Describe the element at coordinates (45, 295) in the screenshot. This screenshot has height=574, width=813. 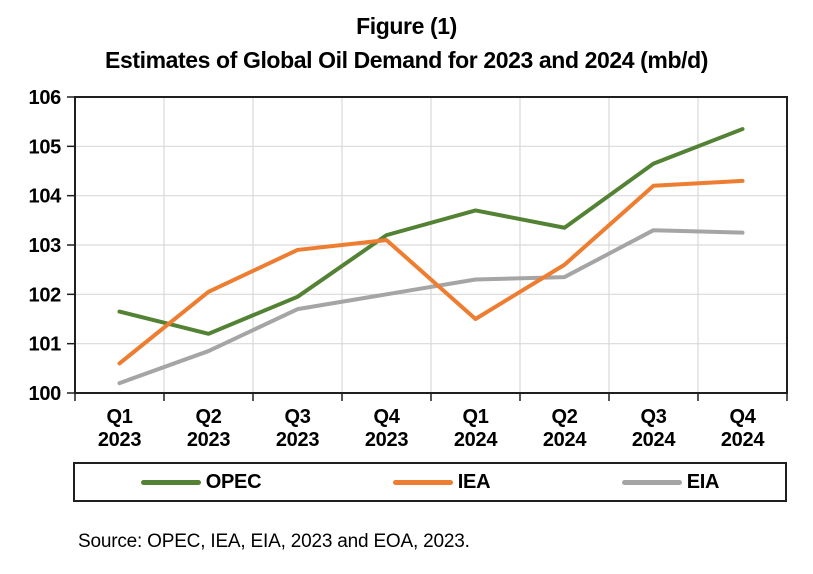
I see `y-tick-label: 102` at that location.